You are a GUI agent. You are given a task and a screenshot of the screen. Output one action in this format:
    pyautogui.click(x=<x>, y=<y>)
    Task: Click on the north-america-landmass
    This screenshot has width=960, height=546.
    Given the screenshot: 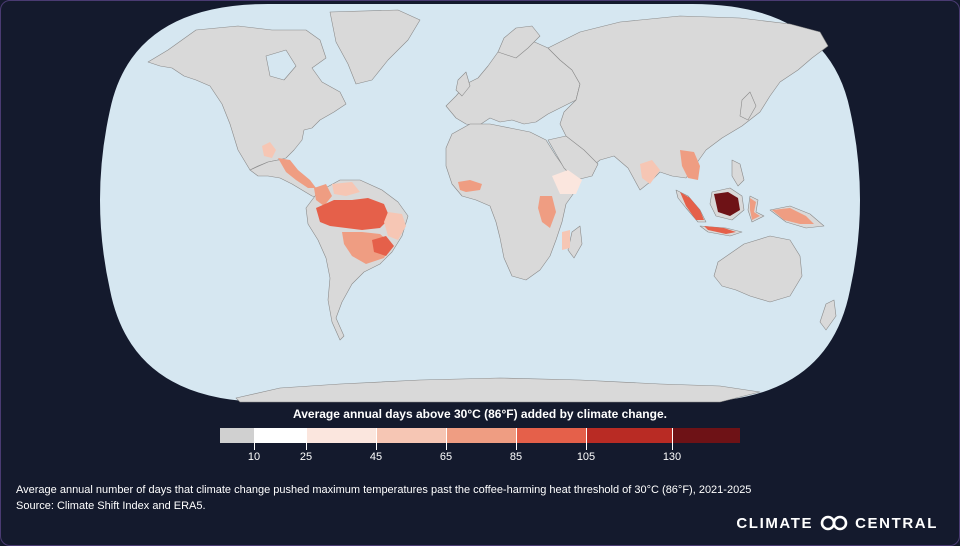 What is the action you would take?
    pyautogui.click(x=247, y=98)
    